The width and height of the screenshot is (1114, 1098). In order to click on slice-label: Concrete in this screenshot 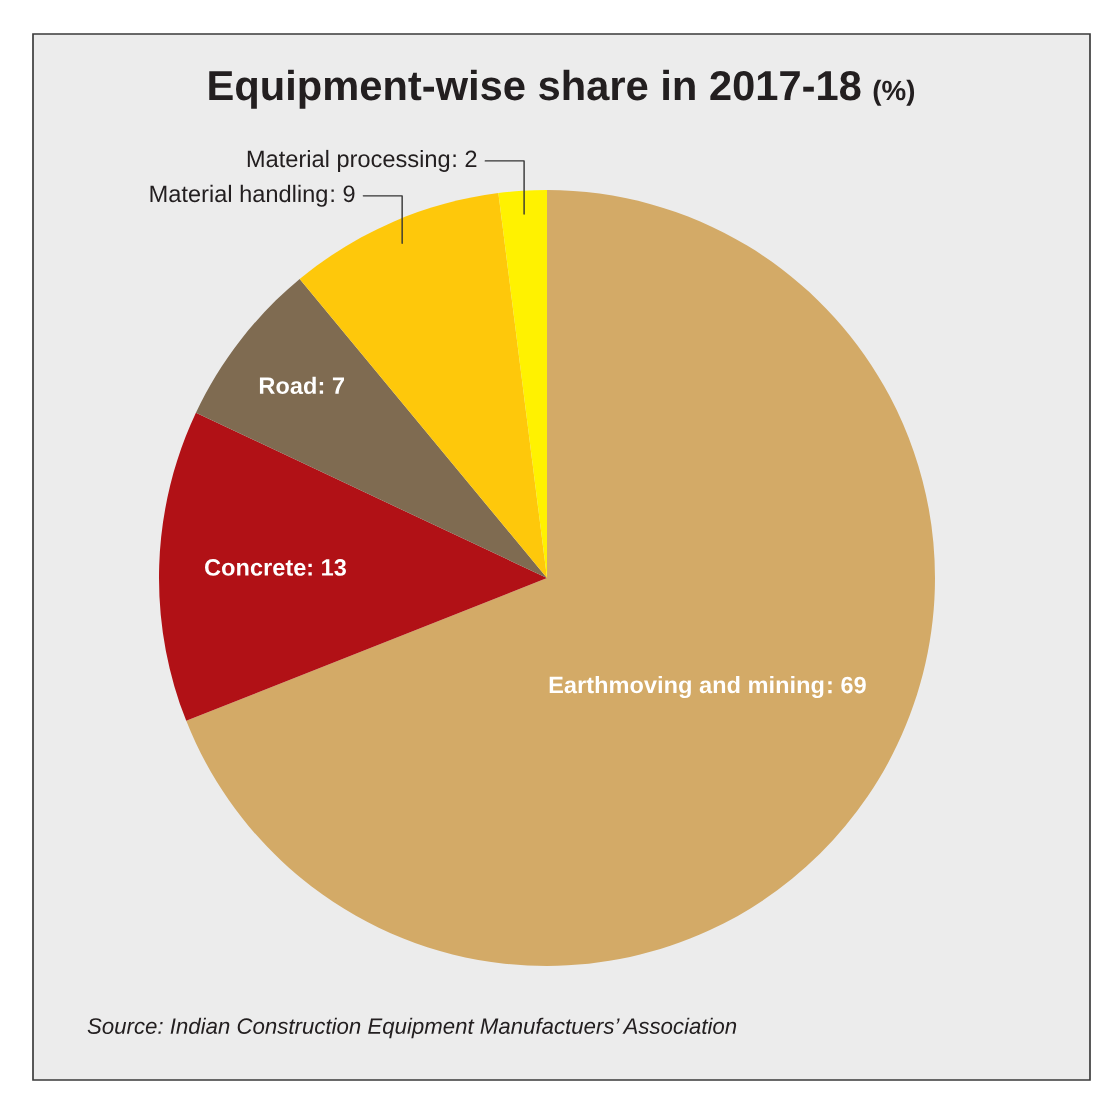, I will do `click(255, 567)`.